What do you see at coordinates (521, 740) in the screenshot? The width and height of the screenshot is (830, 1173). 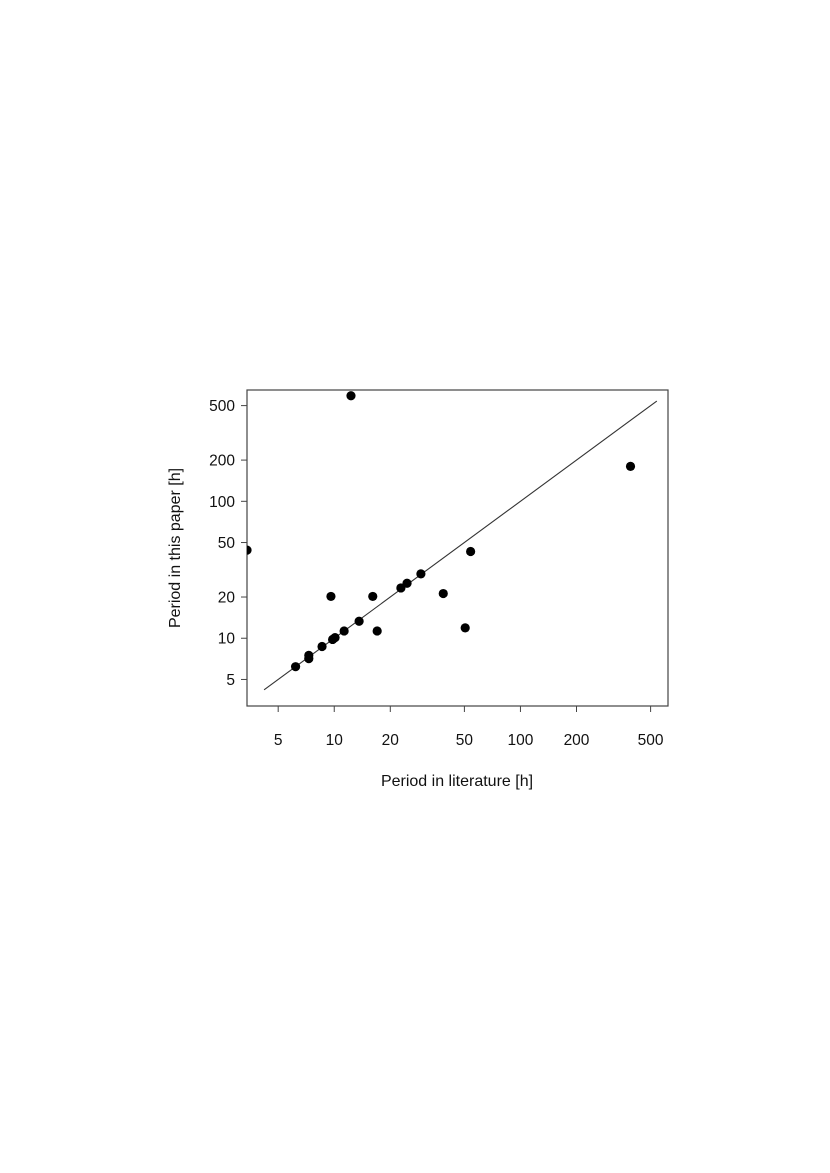 I see `x-tick-label: 100` at bounding box center [521, 740].